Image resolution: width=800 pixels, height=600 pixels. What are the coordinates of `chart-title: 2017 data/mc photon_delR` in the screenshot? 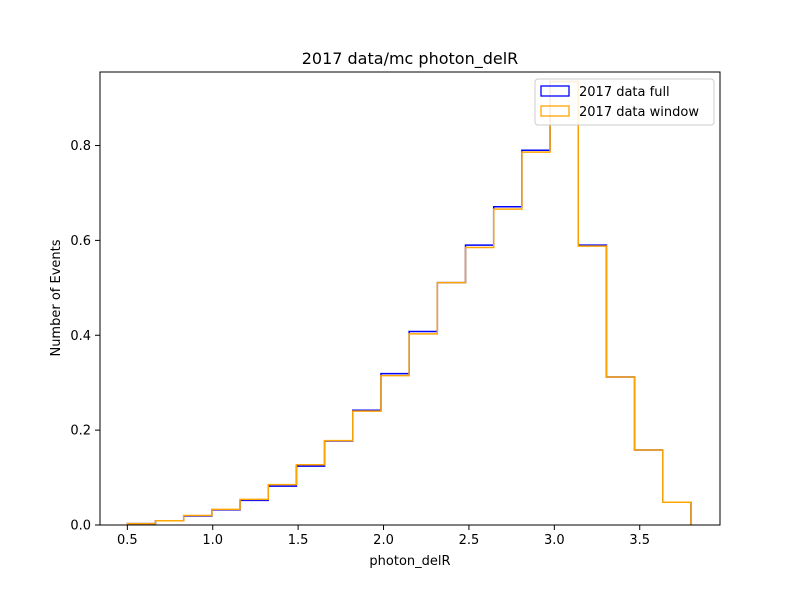 It's located at (410, 59).